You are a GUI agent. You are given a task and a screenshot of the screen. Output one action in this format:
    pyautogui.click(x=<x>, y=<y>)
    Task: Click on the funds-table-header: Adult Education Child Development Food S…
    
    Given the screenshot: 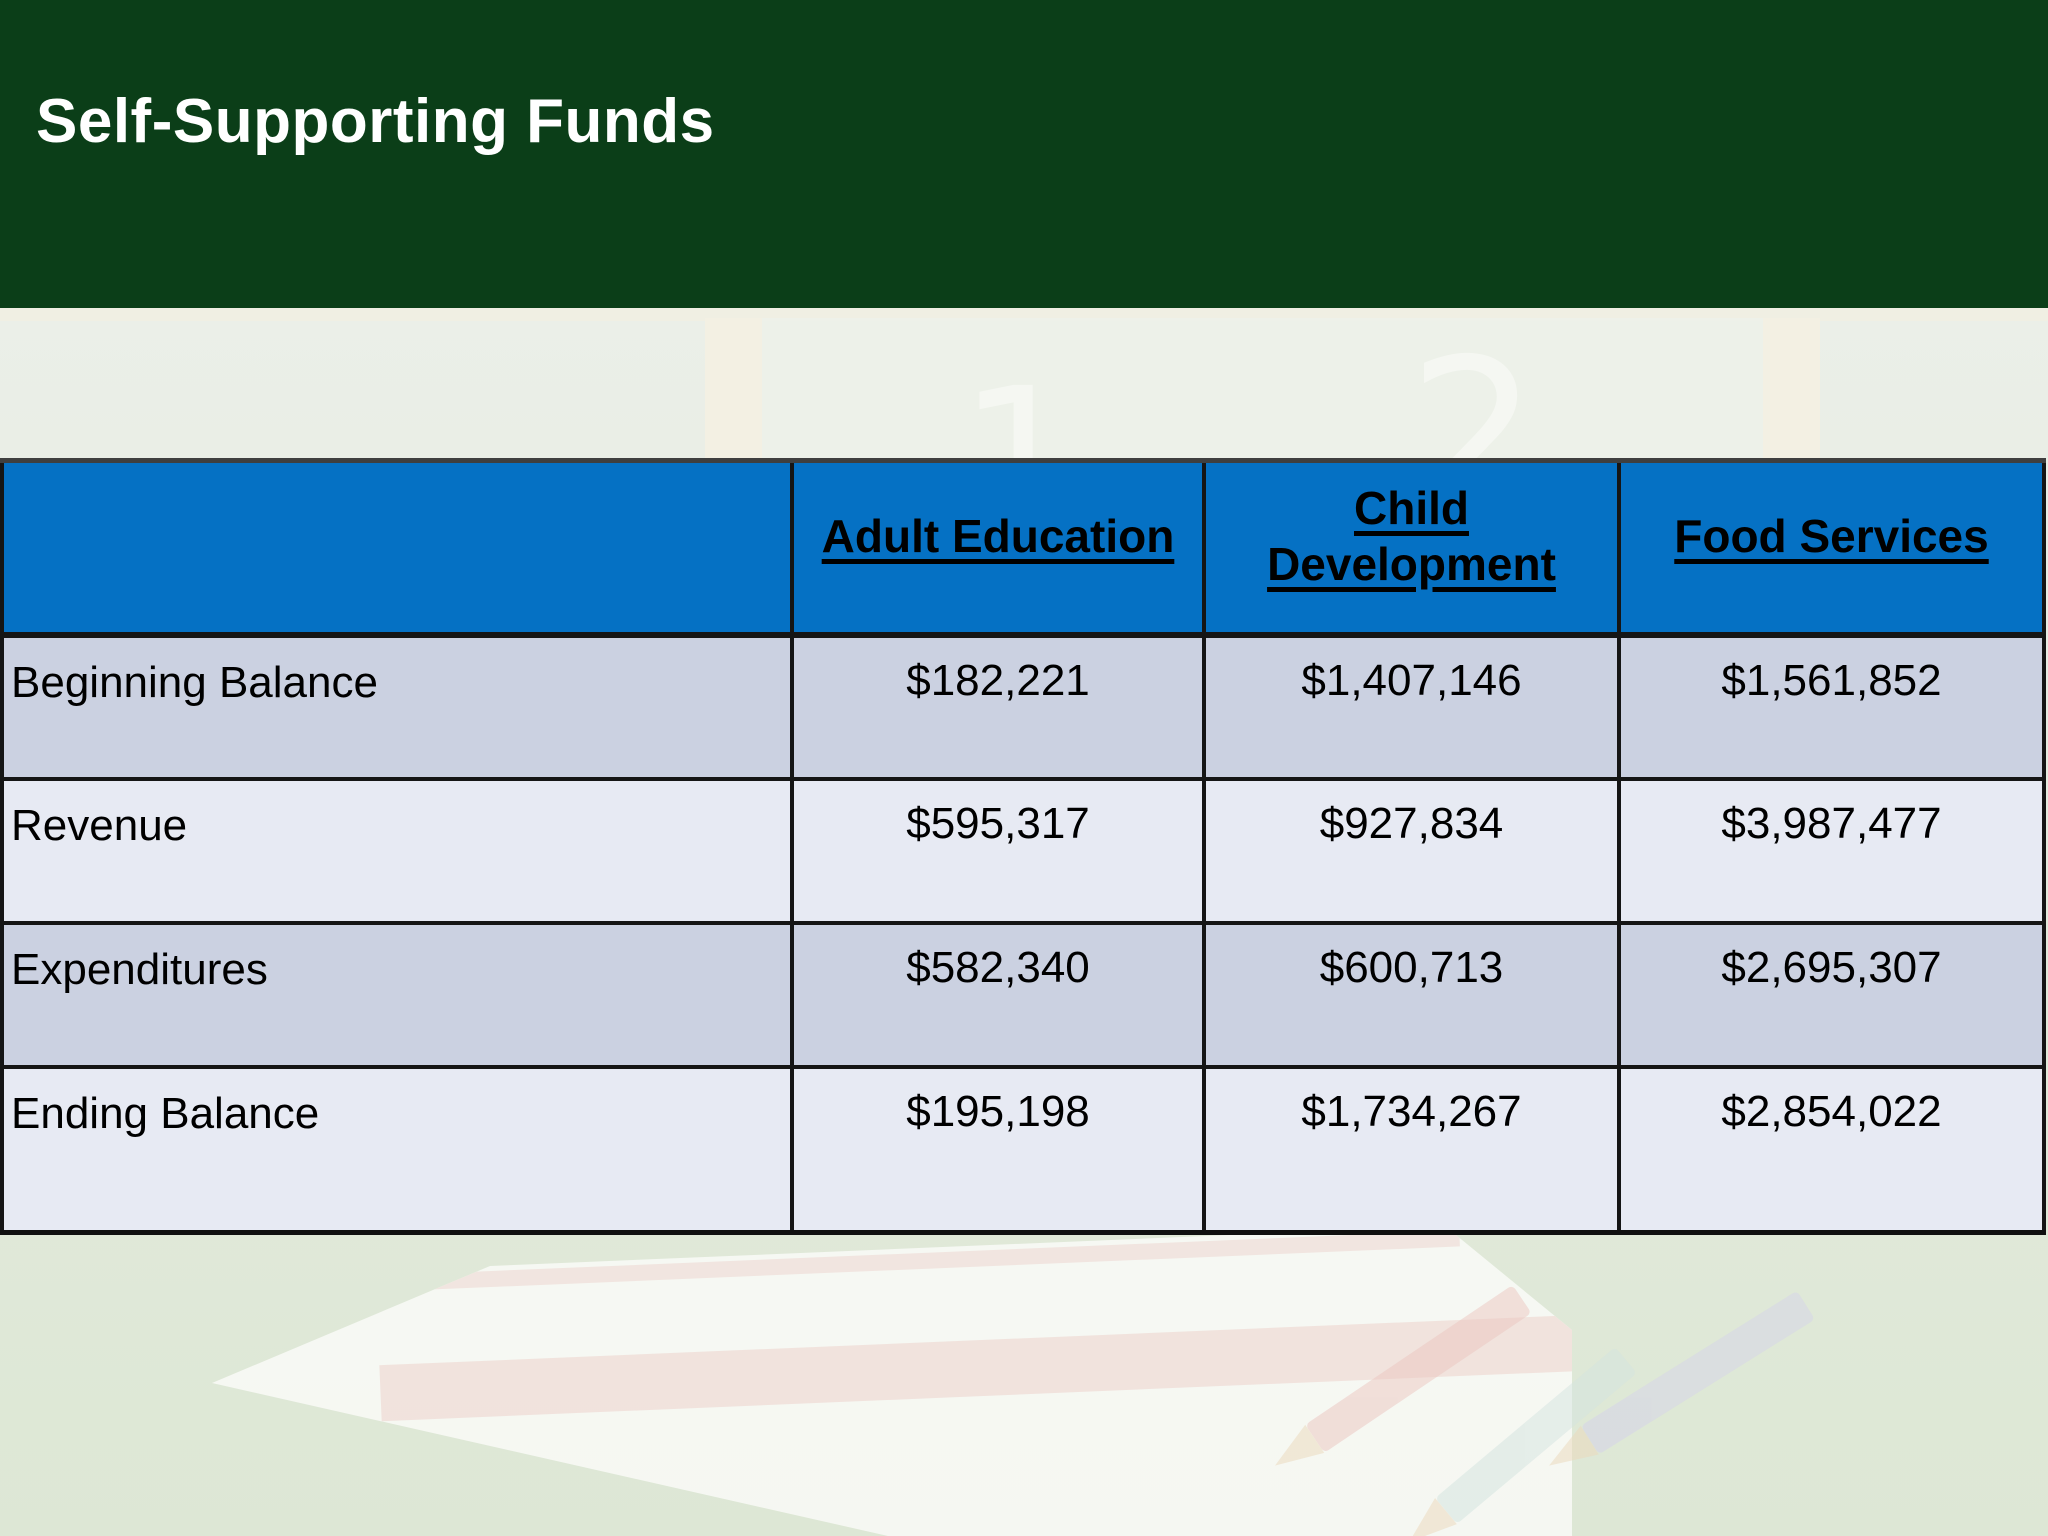 What is the action you would take?
    pyautogui.click(x=1023, y=548)
    